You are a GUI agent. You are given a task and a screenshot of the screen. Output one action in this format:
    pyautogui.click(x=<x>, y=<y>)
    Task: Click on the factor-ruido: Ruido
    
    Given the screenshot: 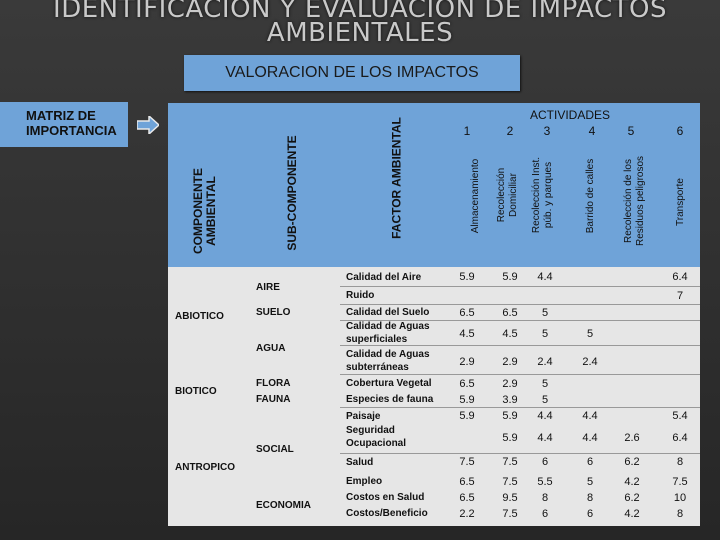 What is the action you would take?
    pyautogui.click(x=360, y=295)
    